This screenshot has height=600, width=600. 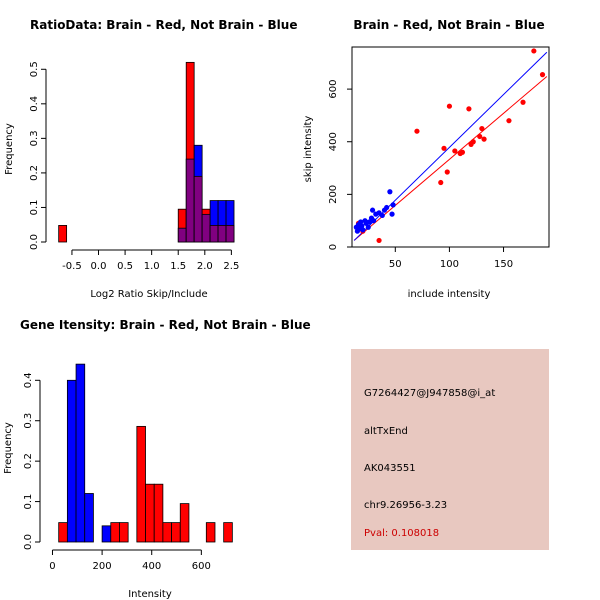 What do you see at coordinates (401, 533) in the screenshot?
I see `info-pval: Pval: 0.108018` at bounding box center [401, 533].